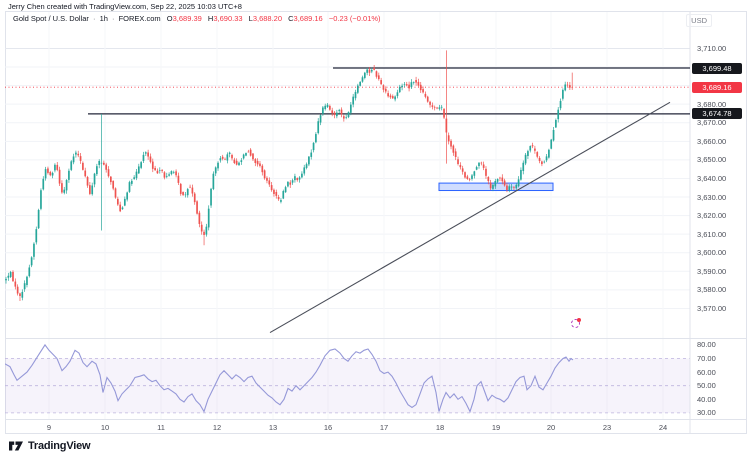  Describe the element at coordinates (273, 427) in the screenshot. I see `time-tick-label: 13` at that location.